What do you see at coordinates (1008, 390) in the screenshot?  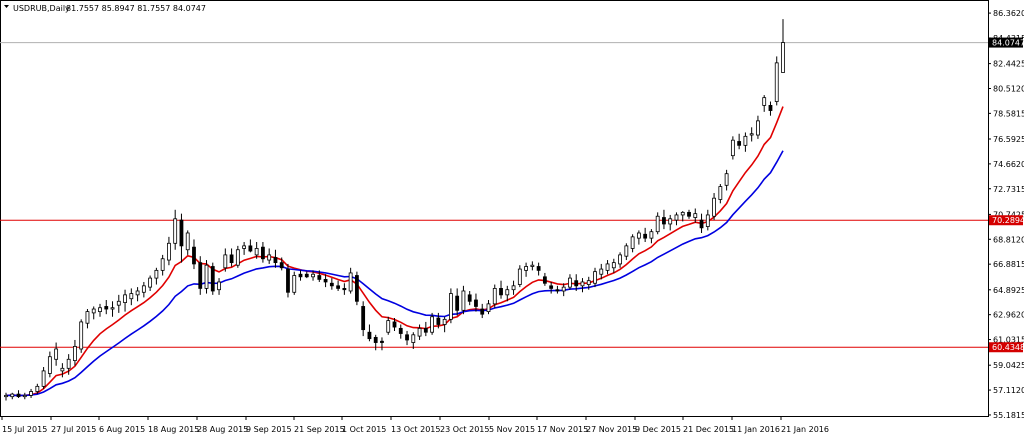 I see `price-tick-label: 57.1120` at bounding box center [1008, 390].